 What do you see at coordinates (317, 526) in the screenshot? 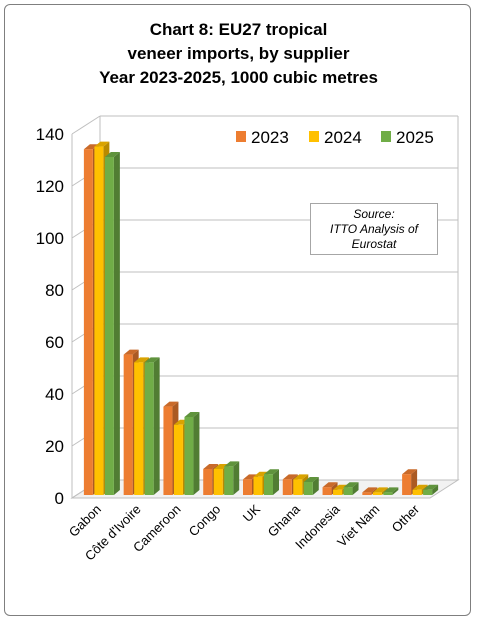
I see `x-tick-label: Indonesia` at bounding box center [317, 526].